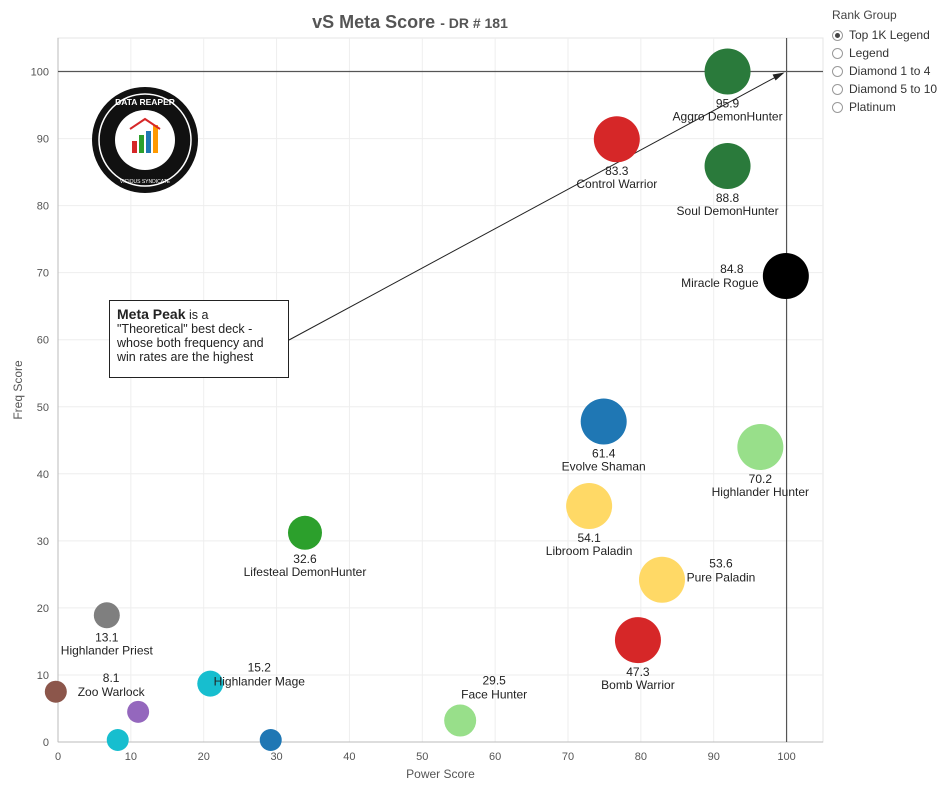 This screenshot has height=787, width=950. I want to click on data-reaper-logo: DATA REAPER VICIOUS SYNDICATE, so click(145, 140).